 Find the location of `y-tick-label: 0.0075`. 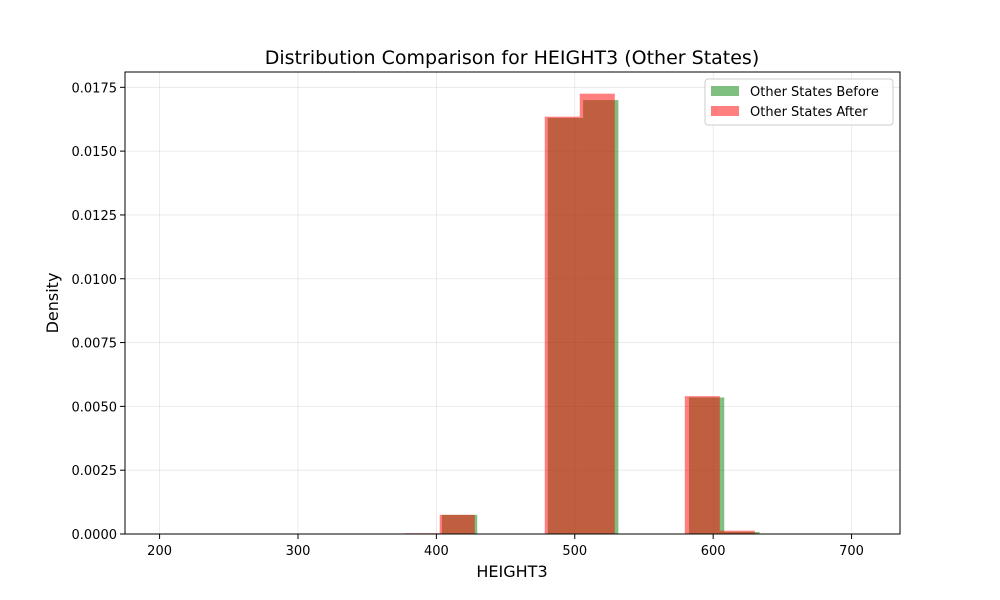

y-tick-label: 0.0075 is located at coordinates (95, 344).